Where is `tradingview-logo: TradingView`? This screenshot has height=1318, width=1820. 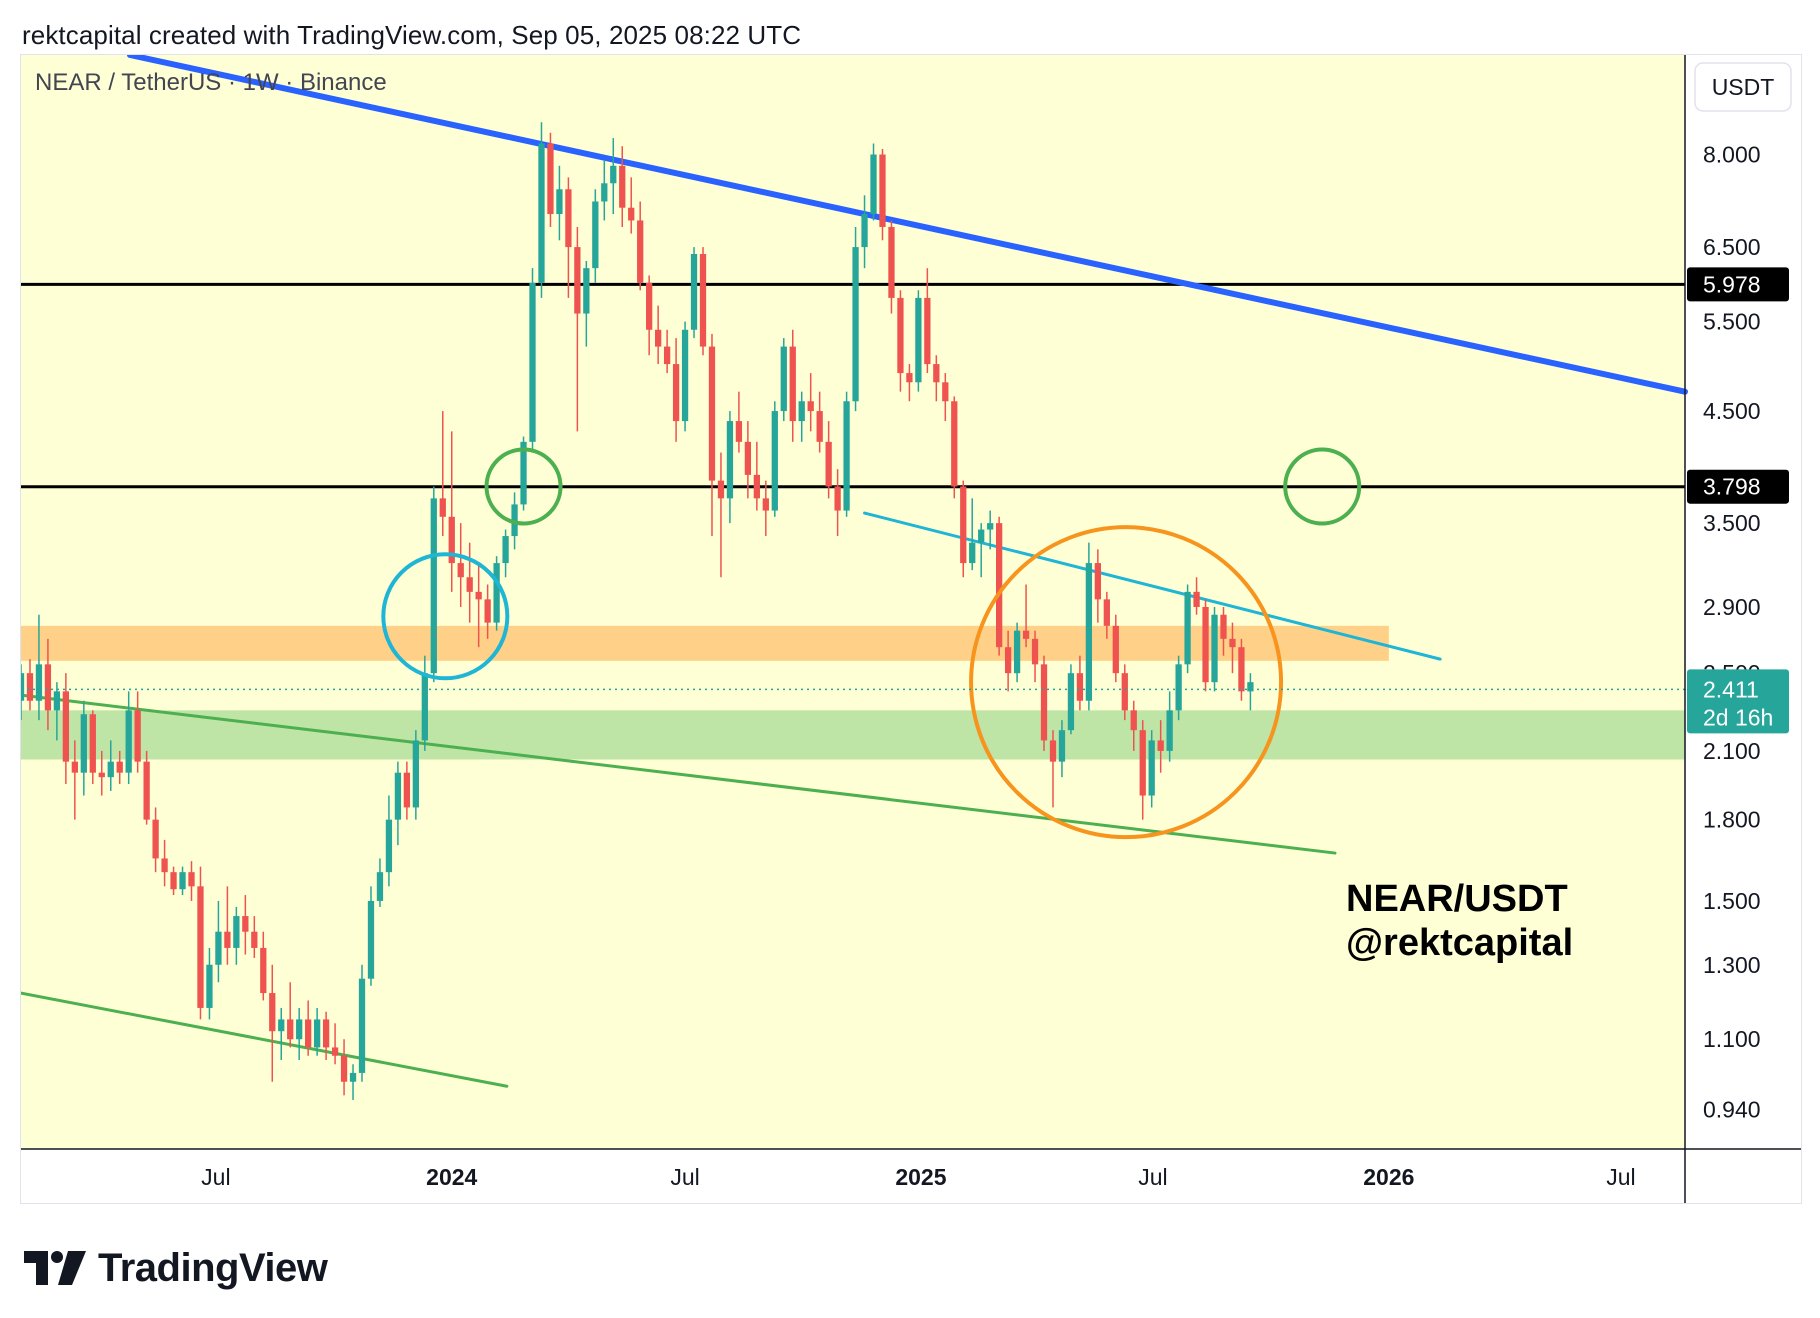 tradingview-logo: TradingView is located at coordinates (176, 1268).